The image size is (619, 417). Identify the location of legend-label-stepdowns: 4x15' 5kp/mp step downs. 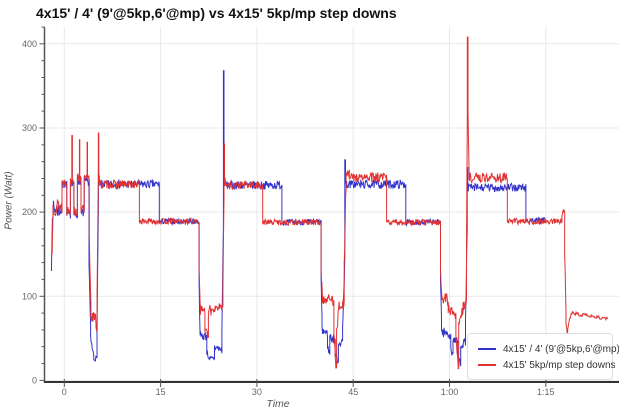
(559, 365).